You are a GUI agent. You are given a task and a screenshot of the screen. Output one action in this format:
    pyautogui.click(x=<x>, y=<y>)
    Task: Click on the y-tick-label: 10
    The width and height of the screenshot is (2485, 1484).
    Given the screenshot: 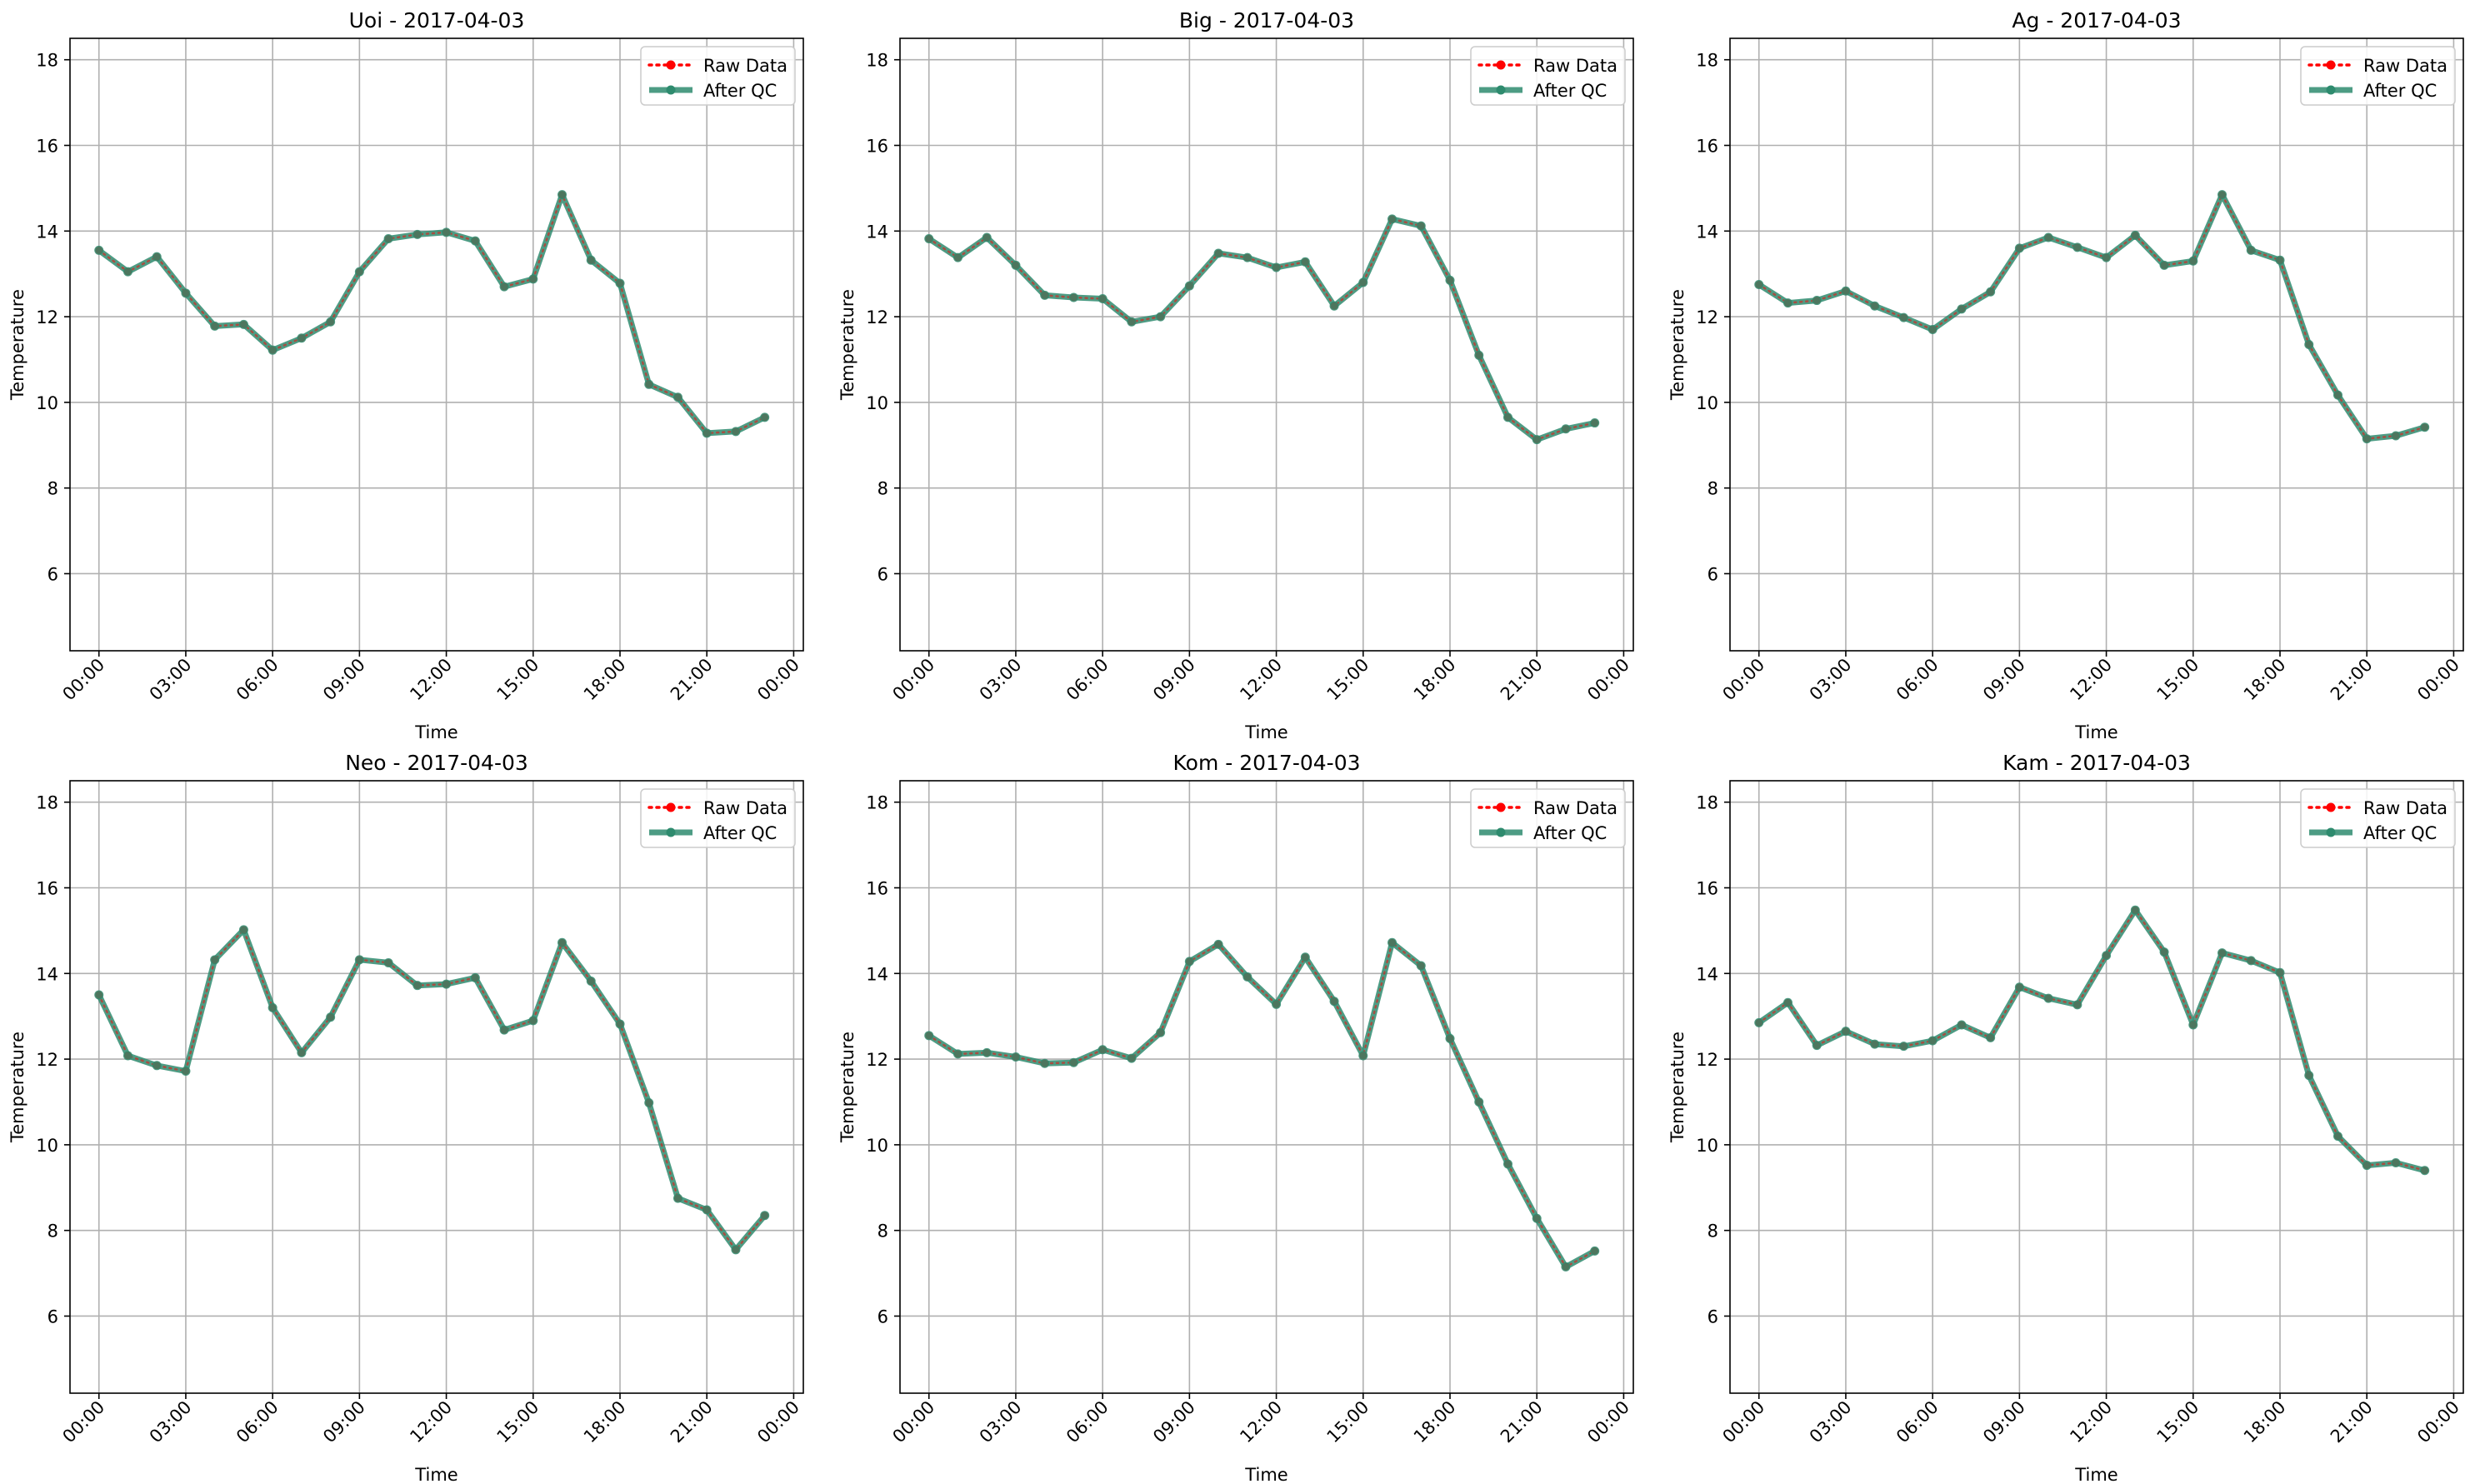 What is the action you would take?
    pyautogui.click(x=877, y=403)
    